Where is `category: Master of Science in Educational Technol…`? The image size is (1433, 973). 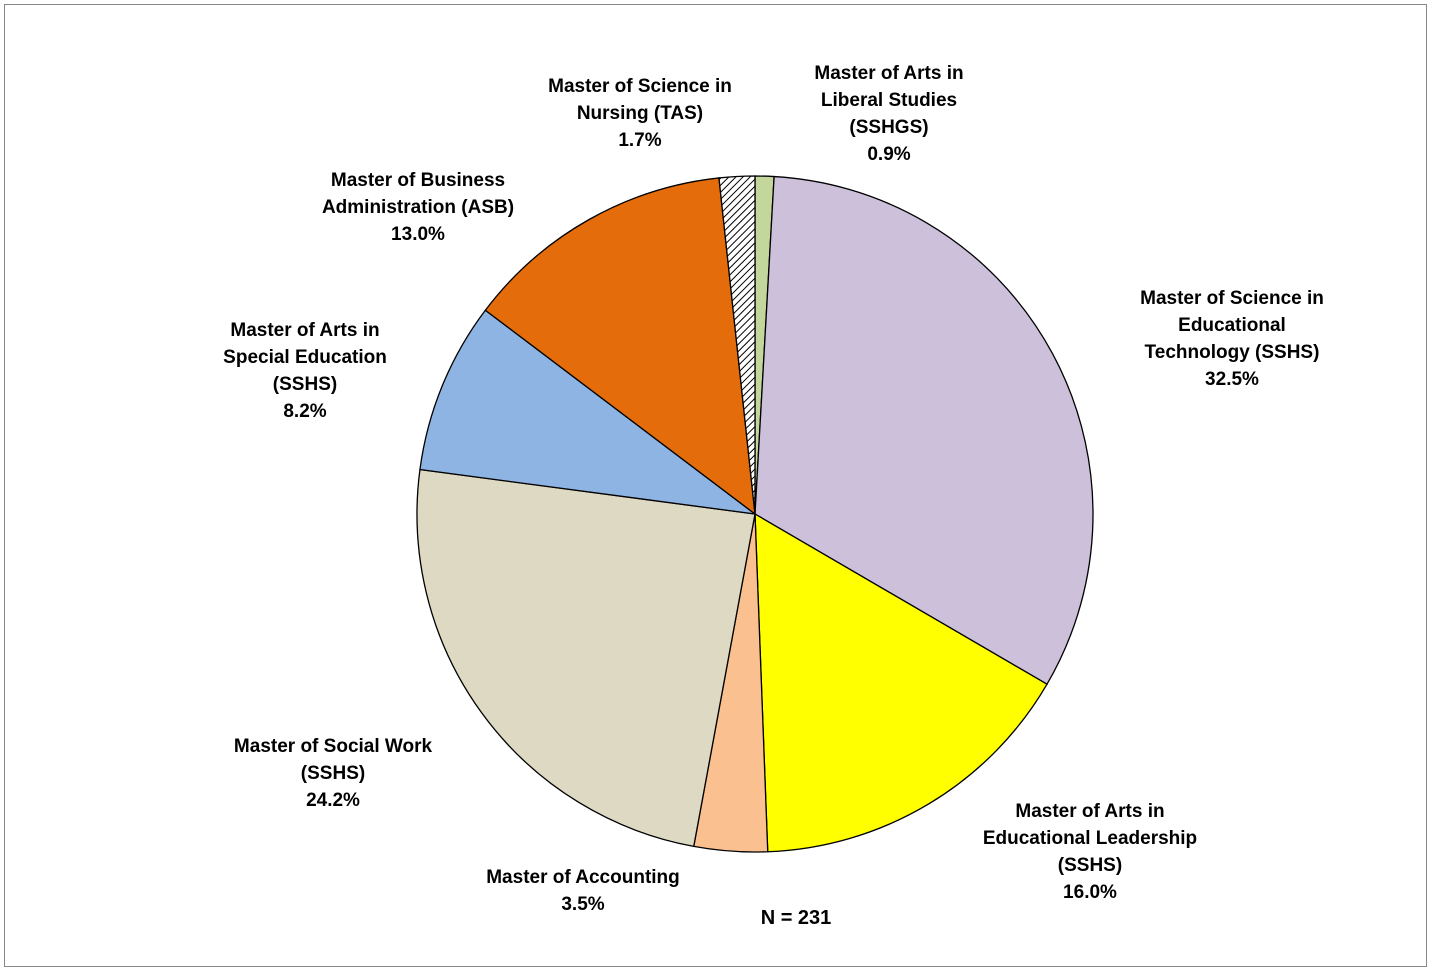 category: Master of Science in Educational Technol… is located at coordinates (1232, 325).